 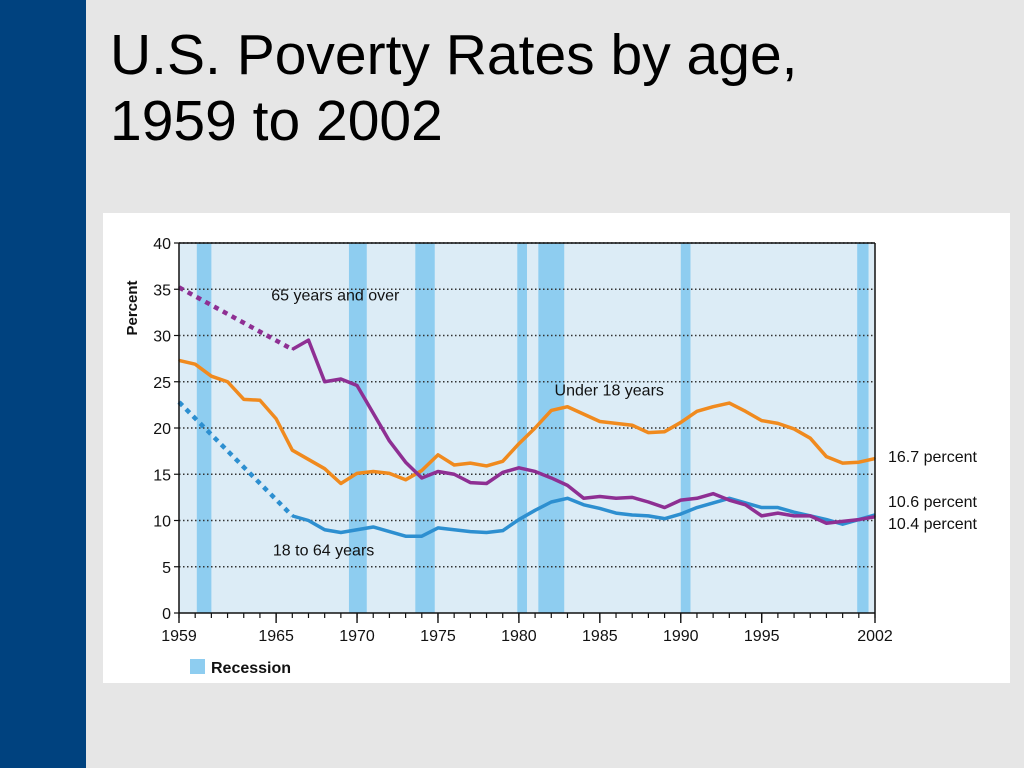 I want to click on point-under-18-years-1992, so click(x=713, y=406).